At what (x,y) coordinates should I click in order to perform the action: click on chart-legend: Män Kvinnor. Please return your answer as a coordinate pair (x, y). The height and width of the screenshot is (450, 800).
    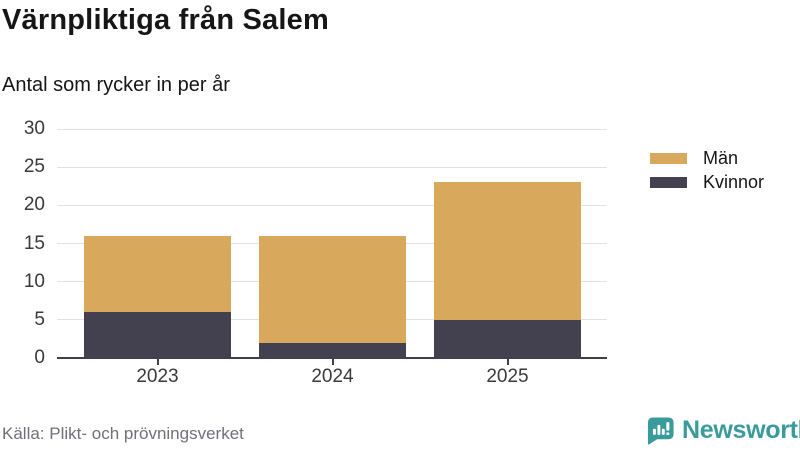
    Looking at the image, I should click on (707, 170).